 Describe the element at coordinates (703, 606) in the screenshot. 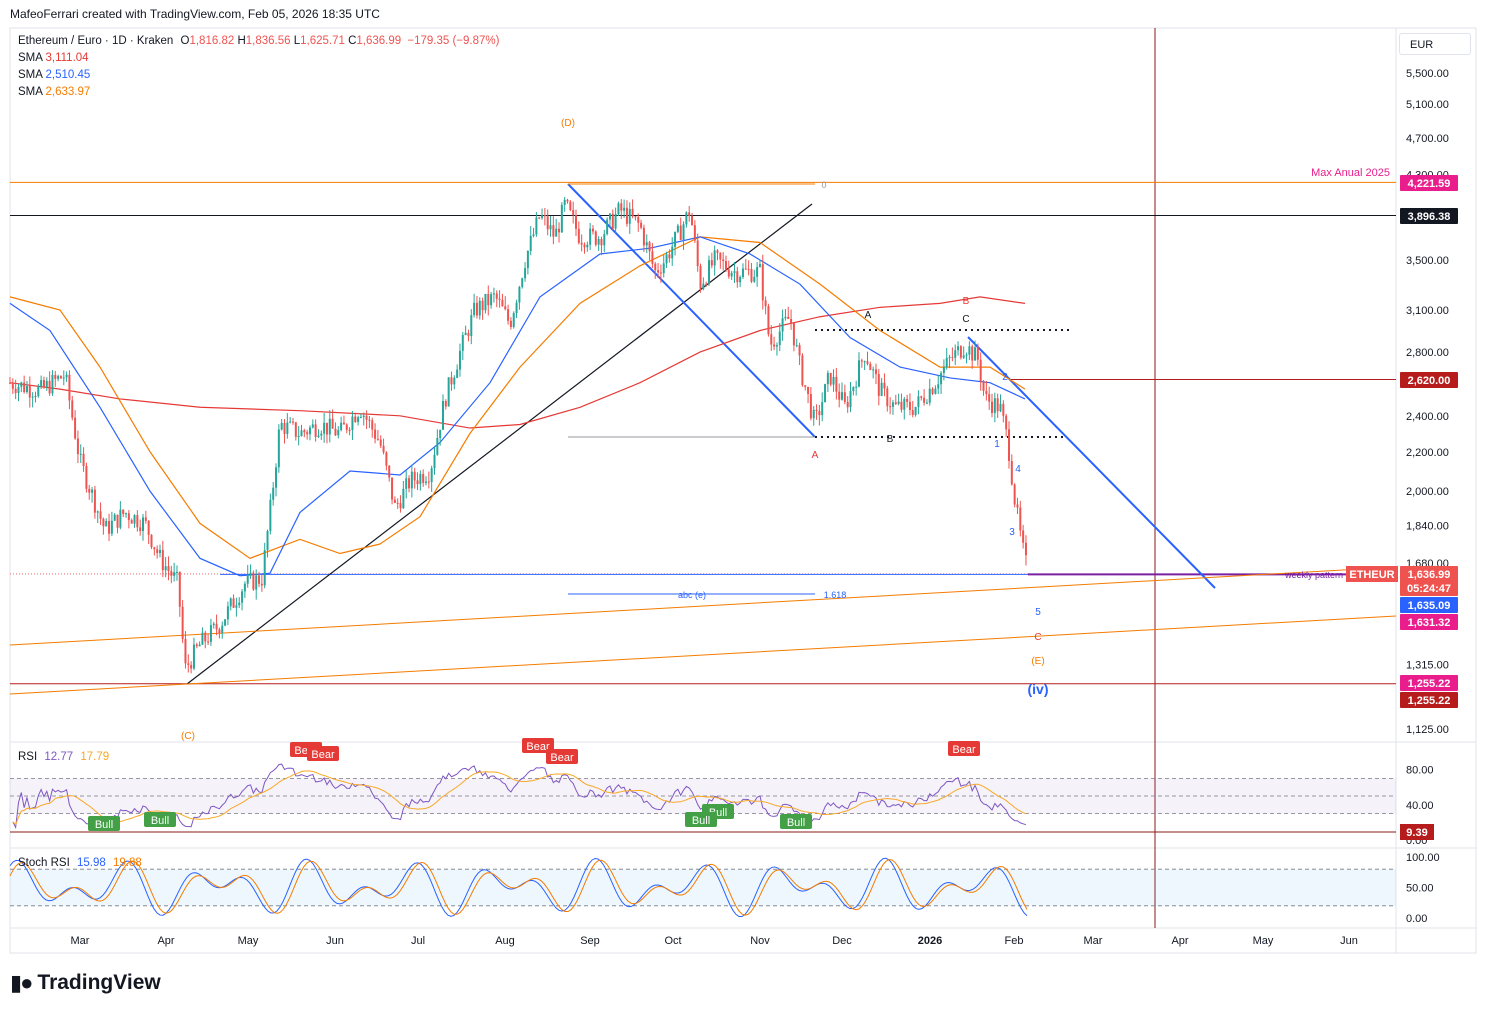

I see `orange-support-line` at that location.